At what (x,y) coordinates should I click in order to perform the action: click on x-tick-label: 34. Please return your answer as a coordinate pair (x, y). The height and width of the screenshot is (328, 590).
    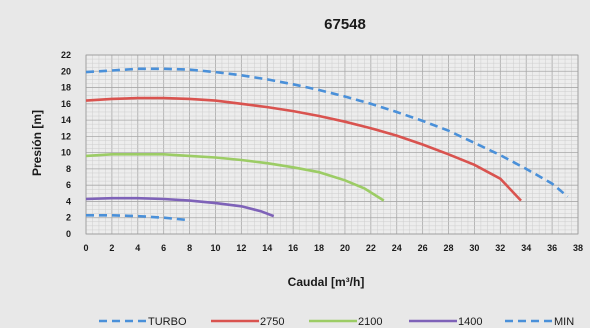
    Looking at the image, I should click on (526, 248).